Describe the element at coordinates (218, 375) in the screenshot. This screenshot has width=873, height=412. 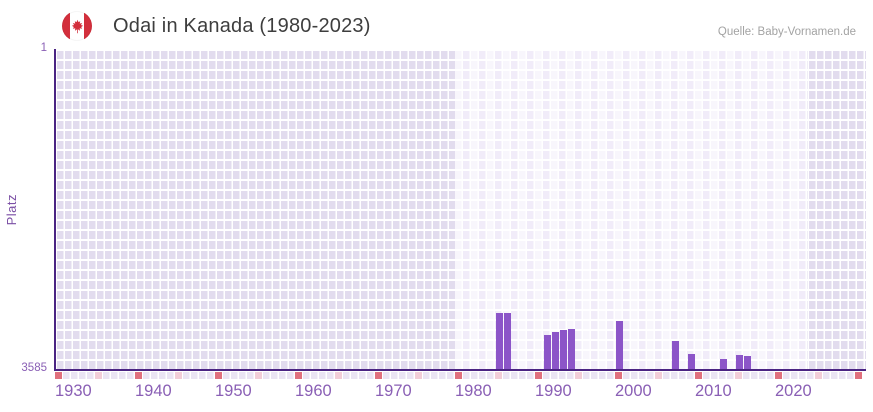
I see `decade-tick-1950` at that location.